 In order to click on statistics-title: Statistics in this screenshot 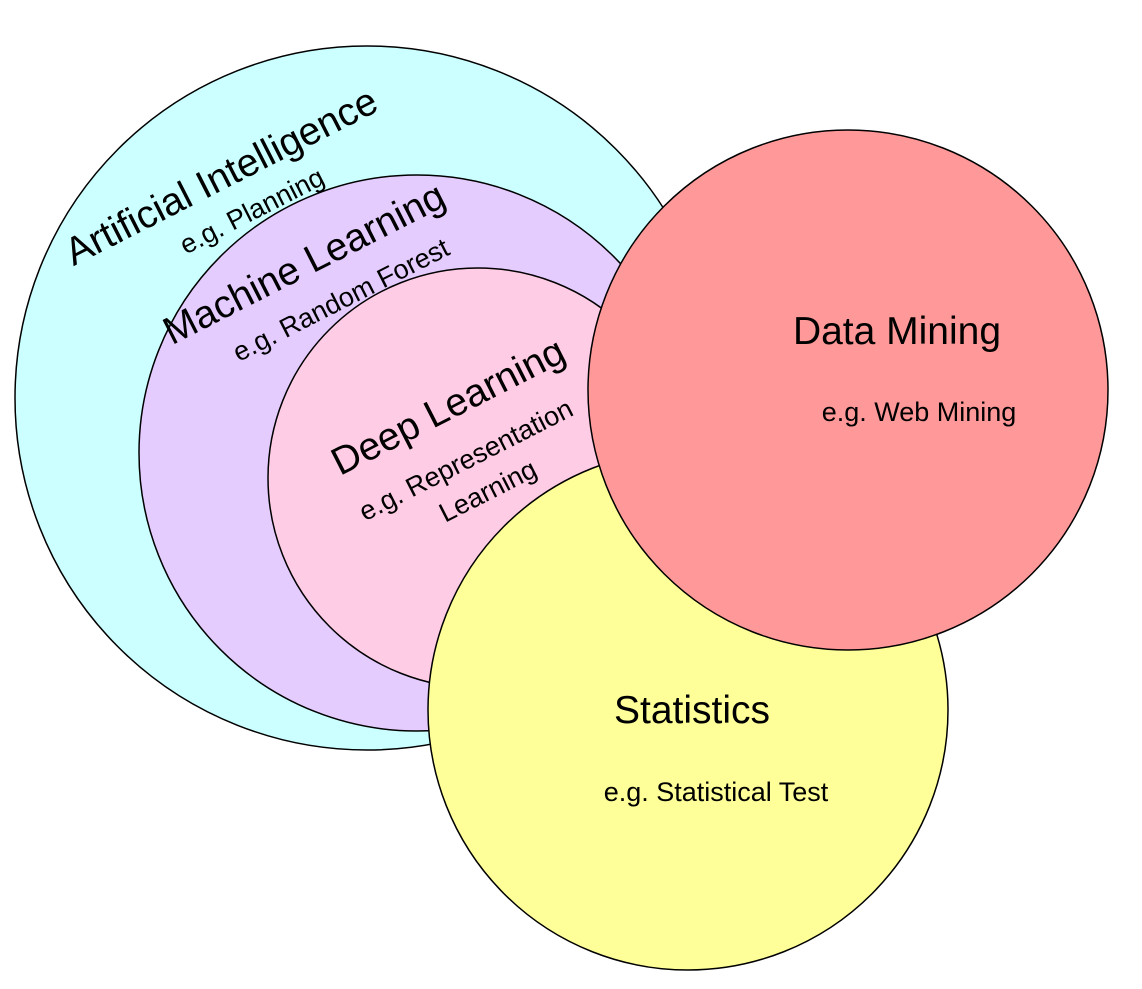, I will do `click(692, 710)`.